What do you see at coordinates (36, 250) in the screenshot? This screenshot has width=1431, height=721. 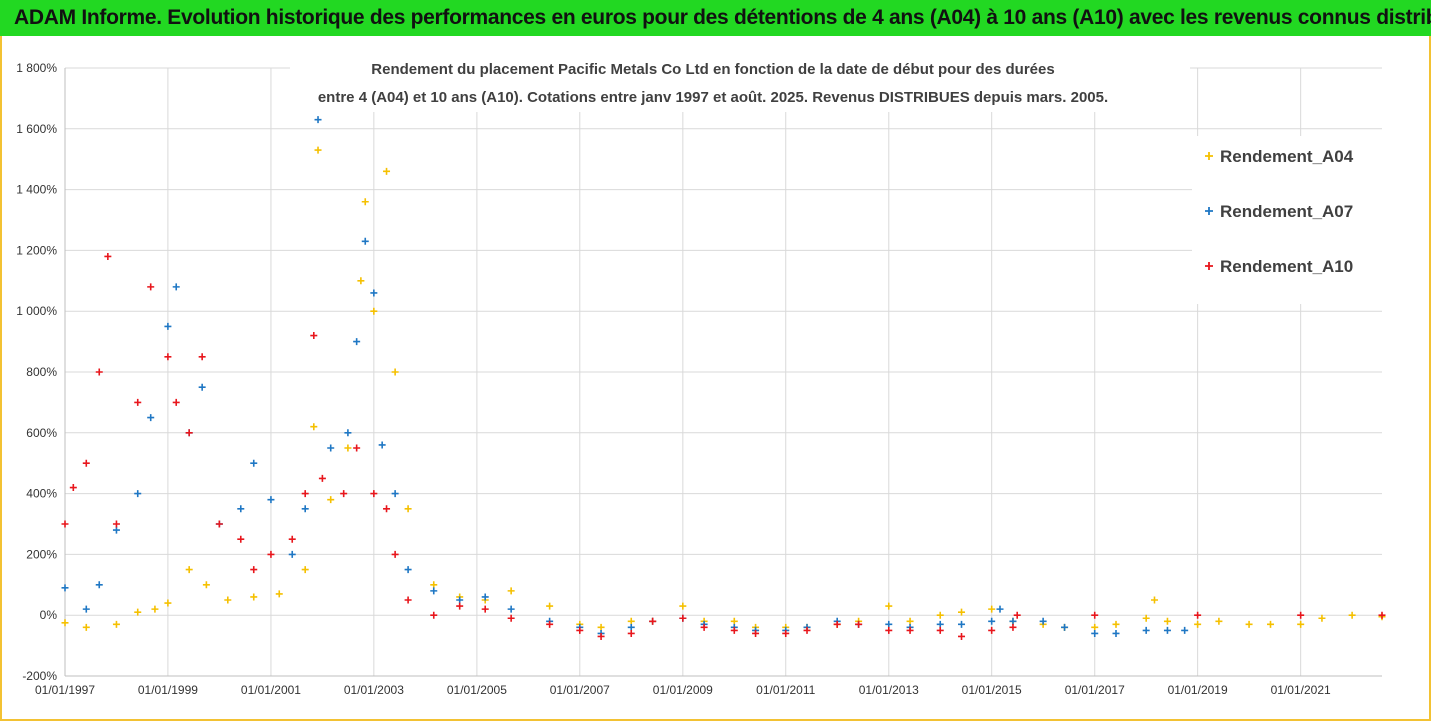 I see `y-tick-label: 1 200%` at bounding box center [36, 250].